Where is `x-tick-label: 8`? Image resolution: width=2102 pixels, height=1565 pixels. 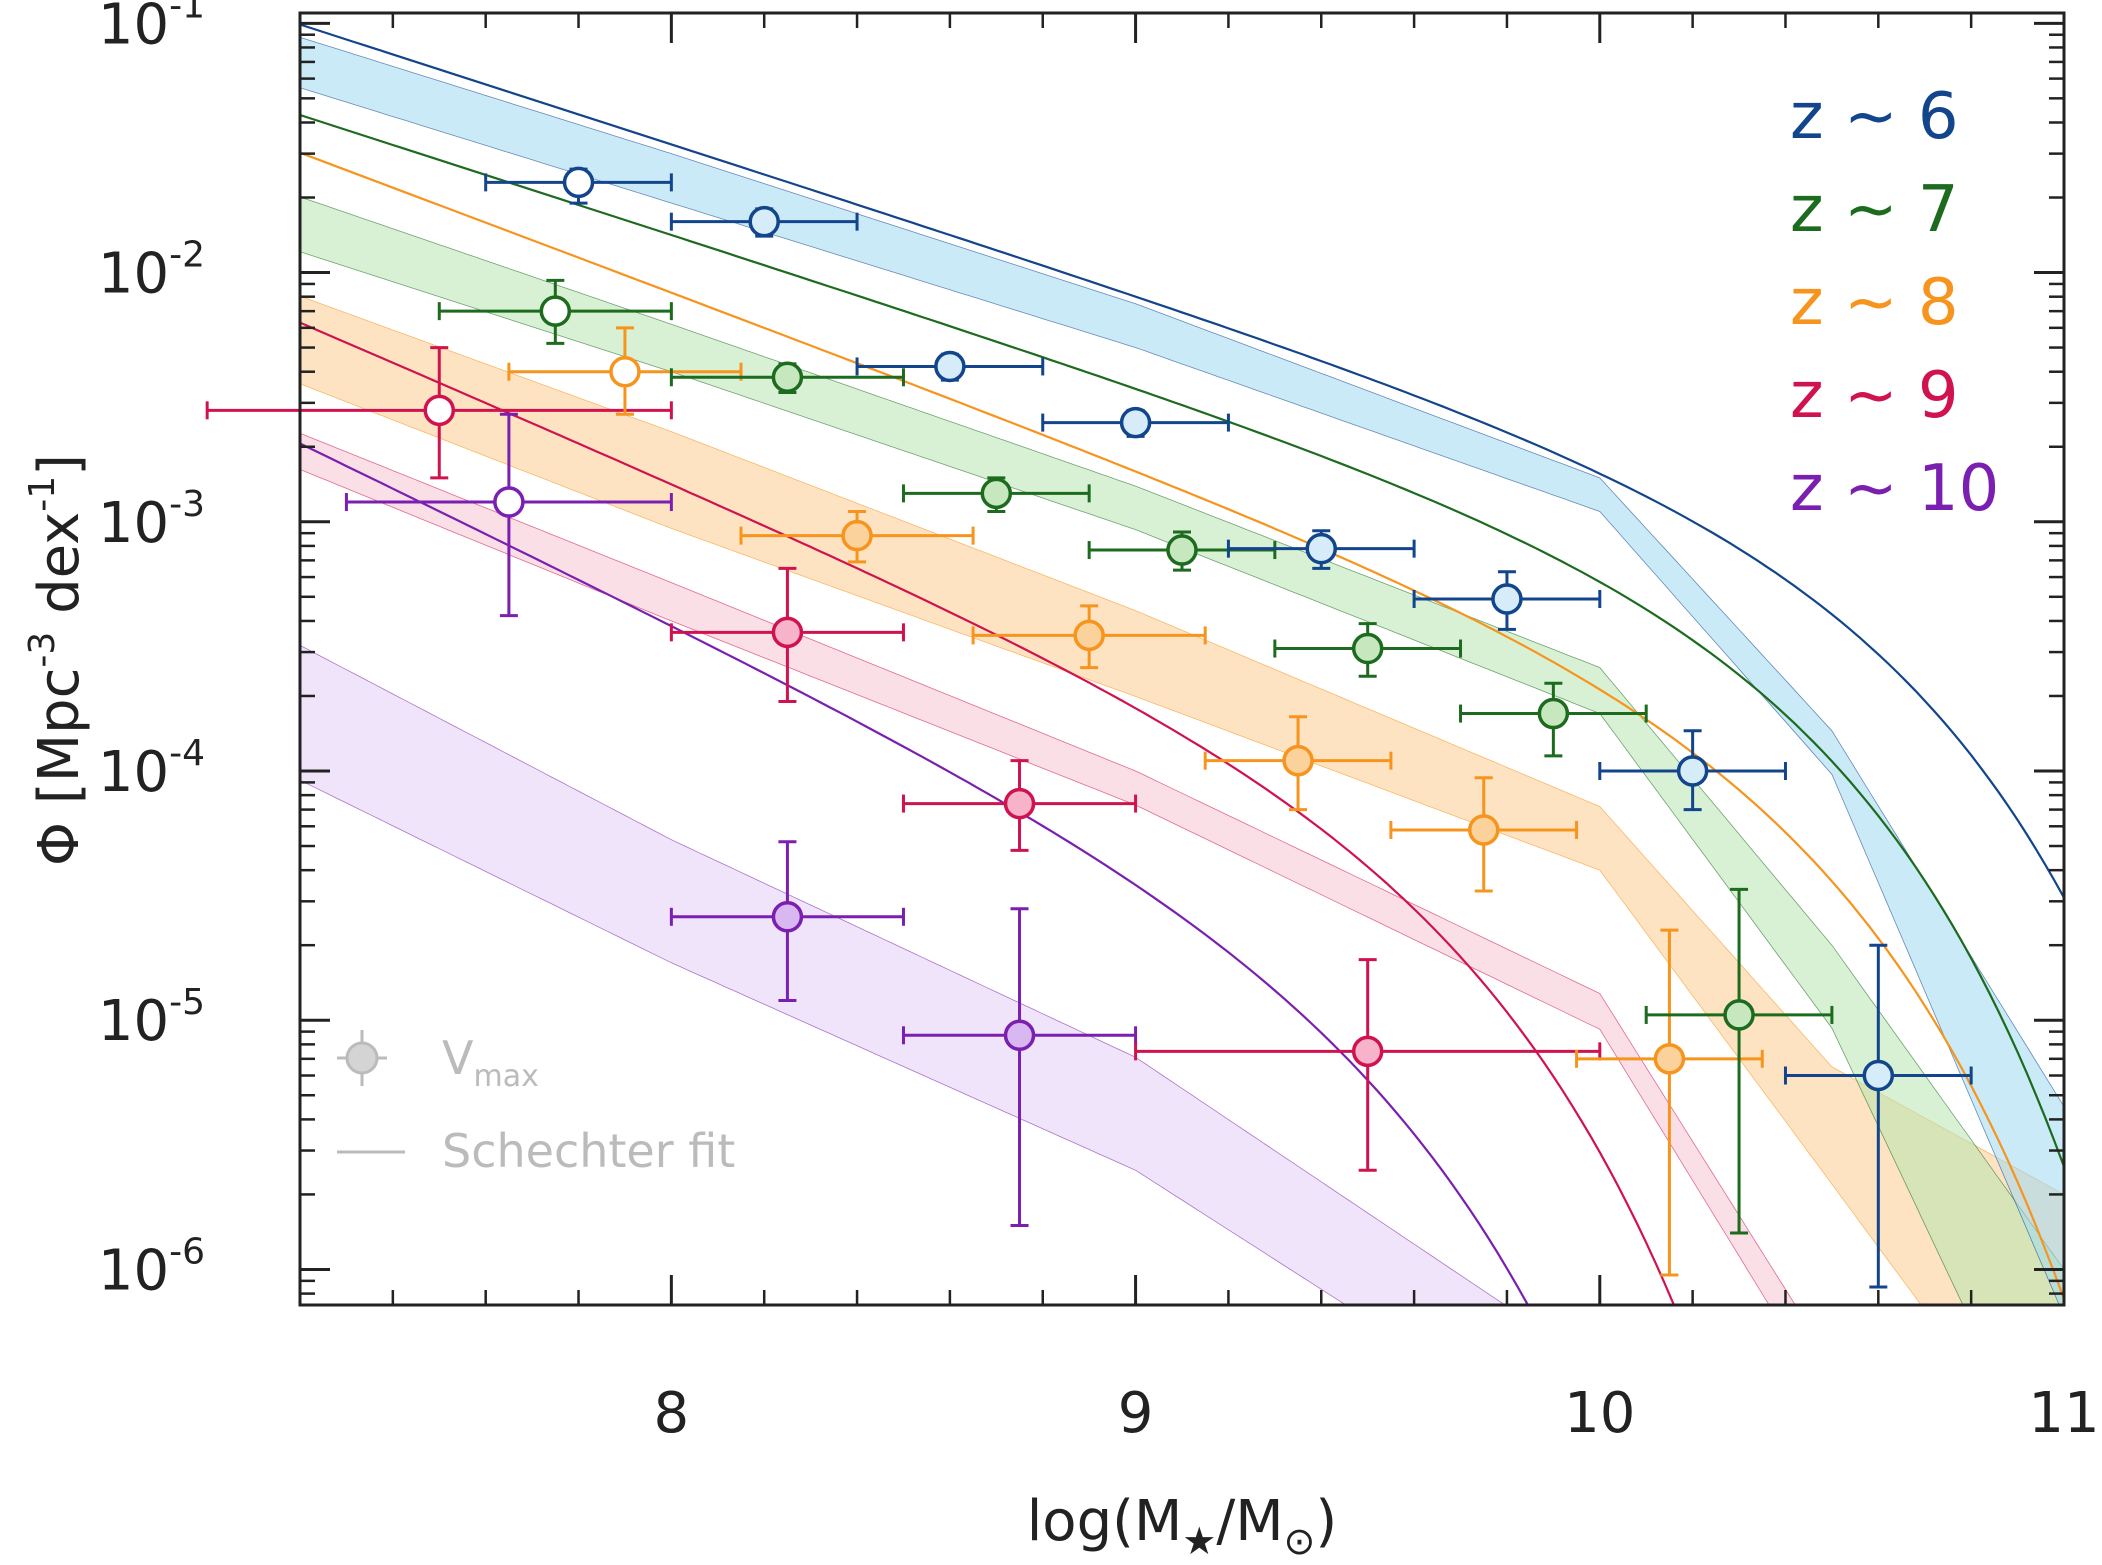
x-tick-label: 8 is located at coordinates (672, 1413).